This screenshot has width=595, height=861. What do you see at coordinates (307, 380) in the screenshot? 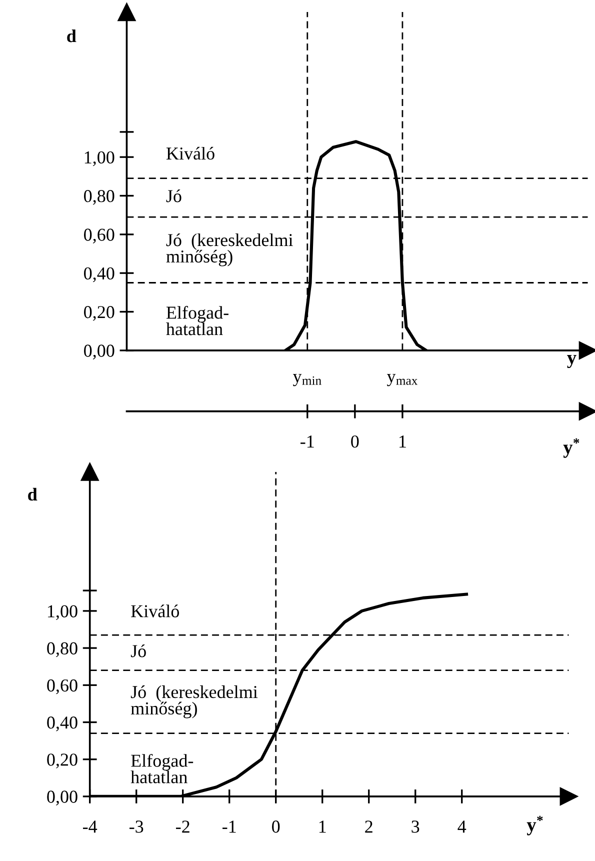
I see `annotation: y$_{min}$` at bounding box center [307, 380].